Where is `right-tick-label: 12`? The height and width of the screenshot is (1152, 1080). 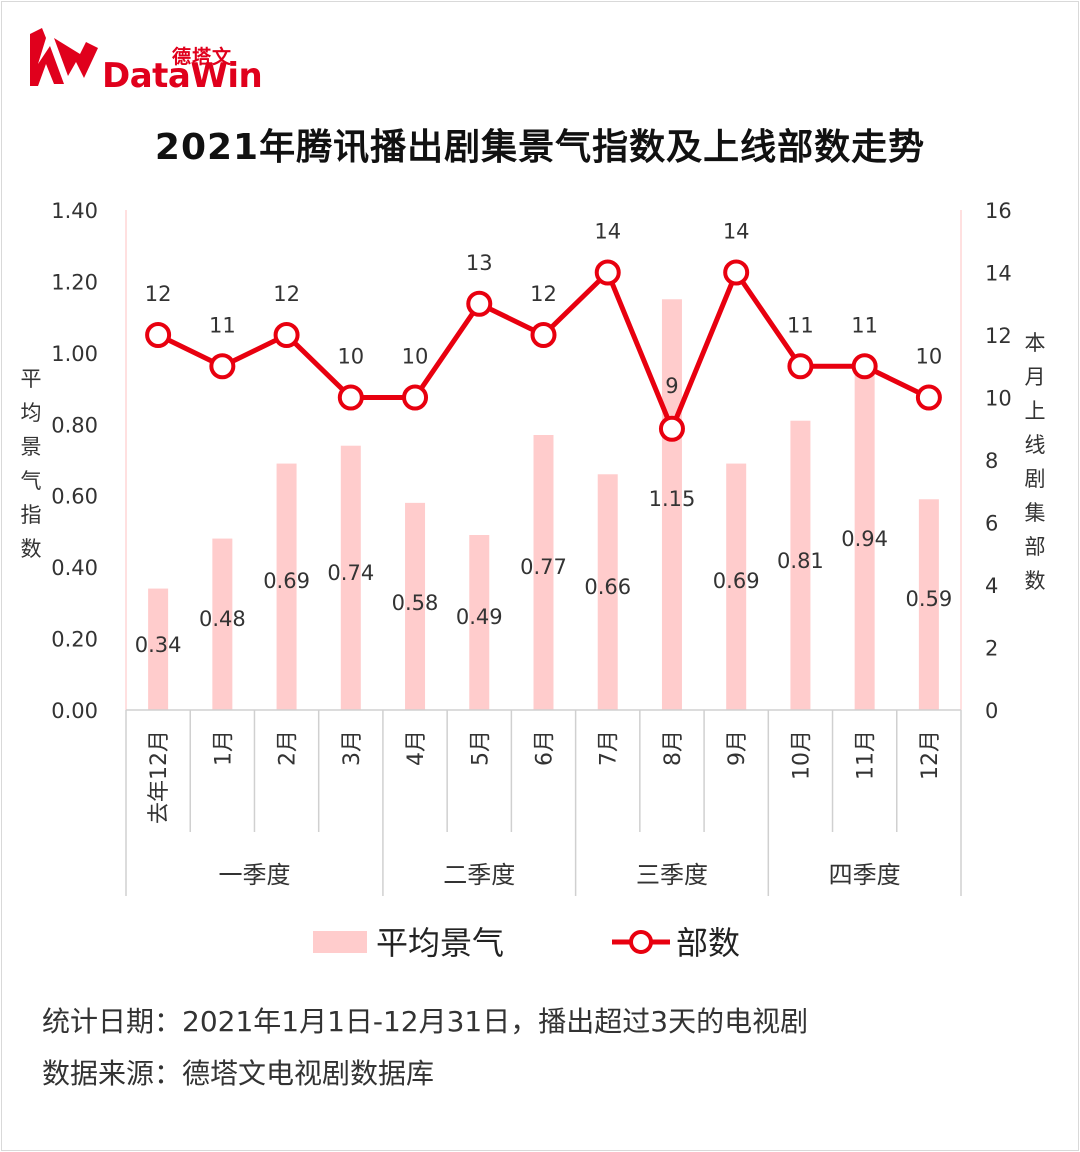 right-tick-label: 12 is located at coordinates (998, 336).